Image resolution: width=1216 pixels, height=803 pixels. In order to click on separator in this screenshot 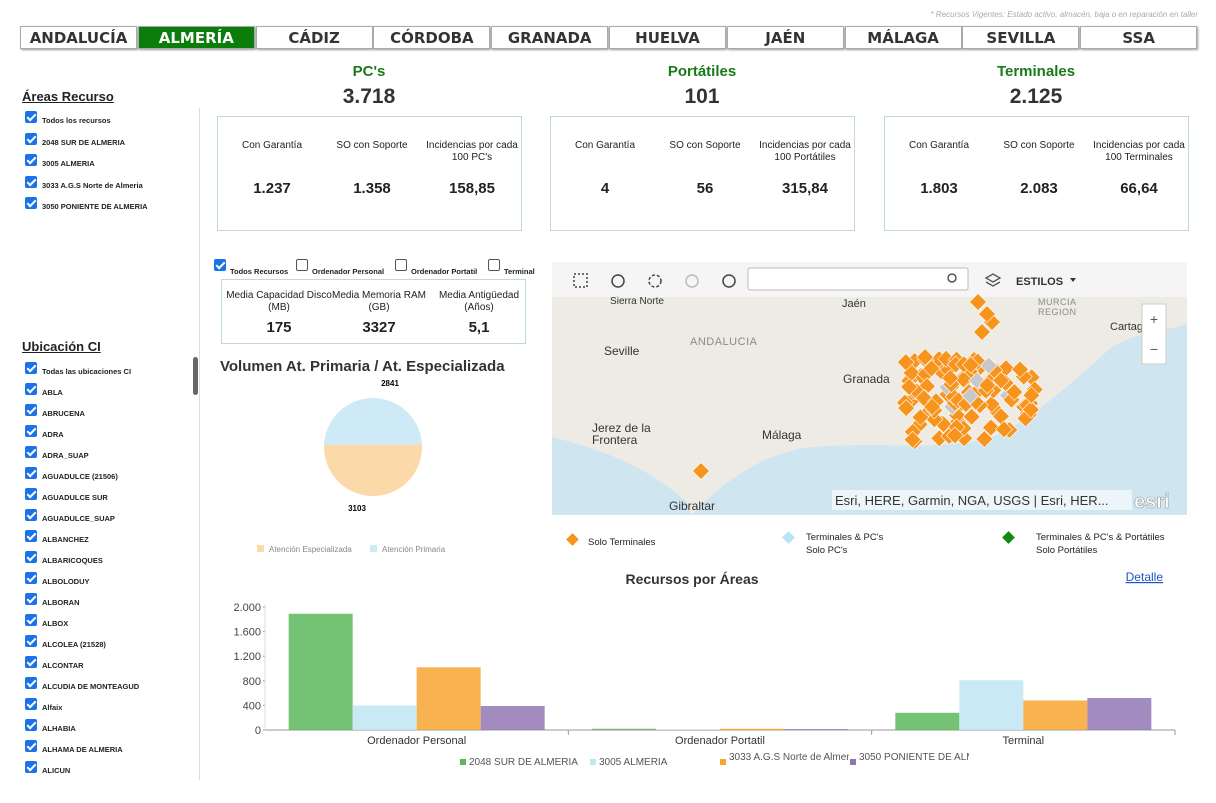, I will do `click(199, 444)`.